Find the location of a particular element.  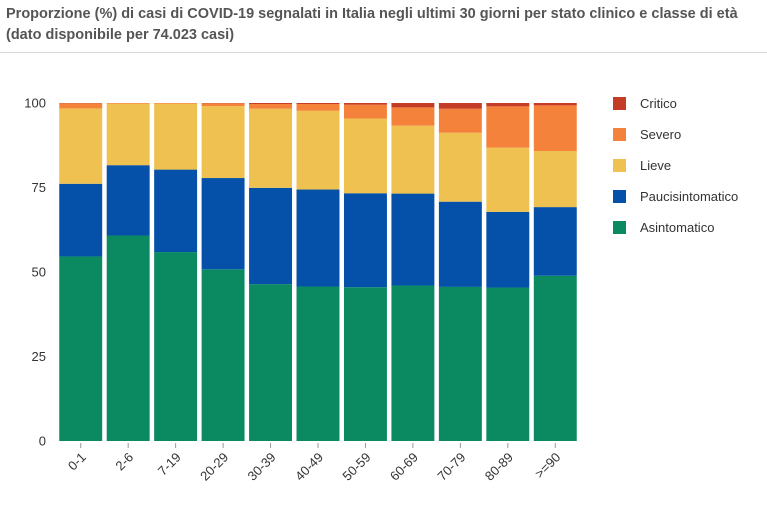

y-tick-label: 50 is located at coordinates (39, 272).